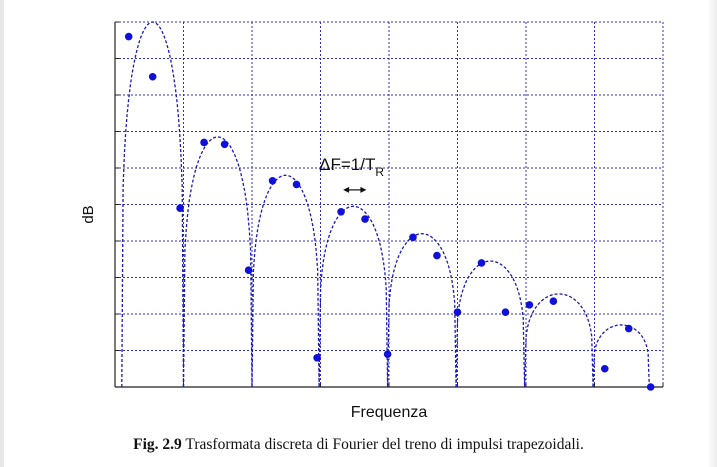 This screenshot has height=467, width=717. I want to click on figure-number: Fig. 2.9, so click(157, 444).